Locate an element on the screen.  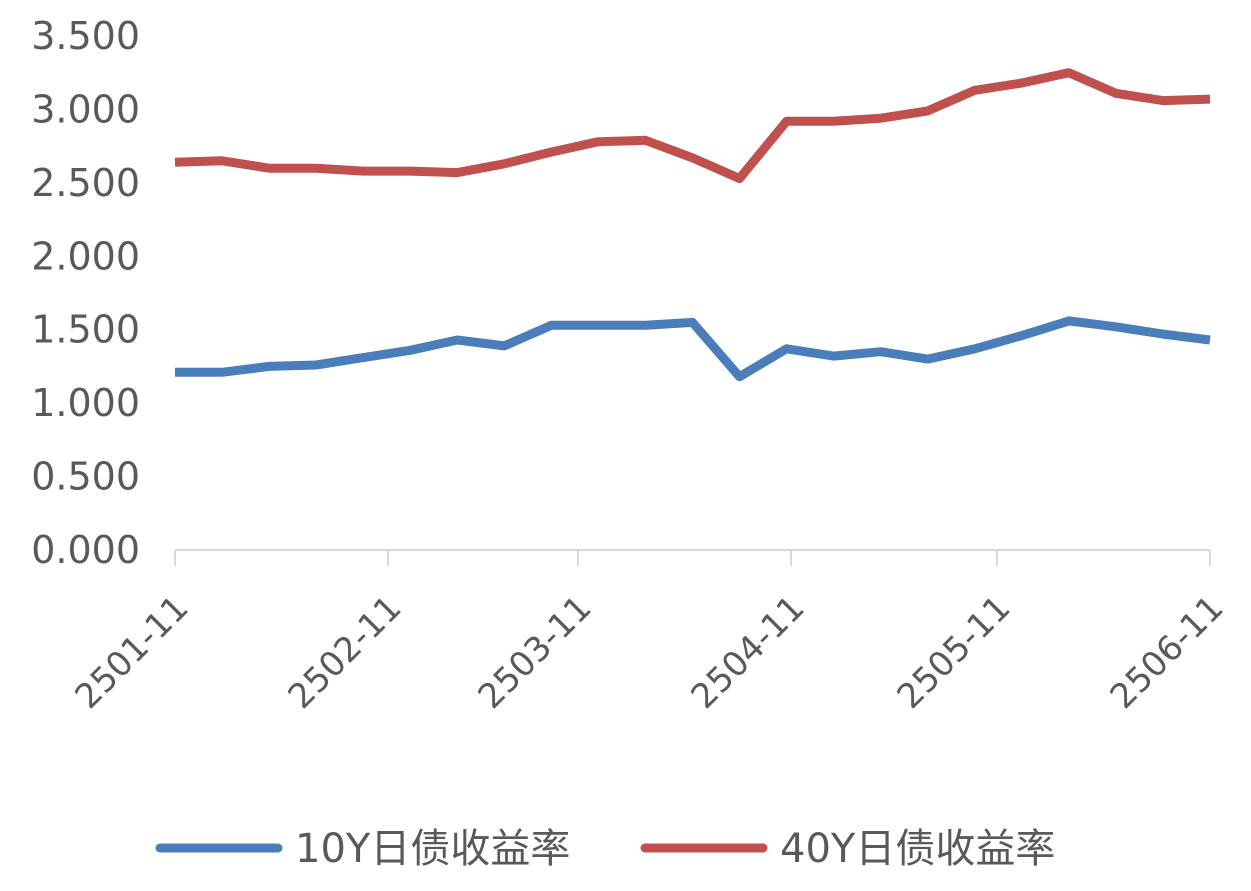
y-tick-label: 2.500 is located at coordinates (85, 183).